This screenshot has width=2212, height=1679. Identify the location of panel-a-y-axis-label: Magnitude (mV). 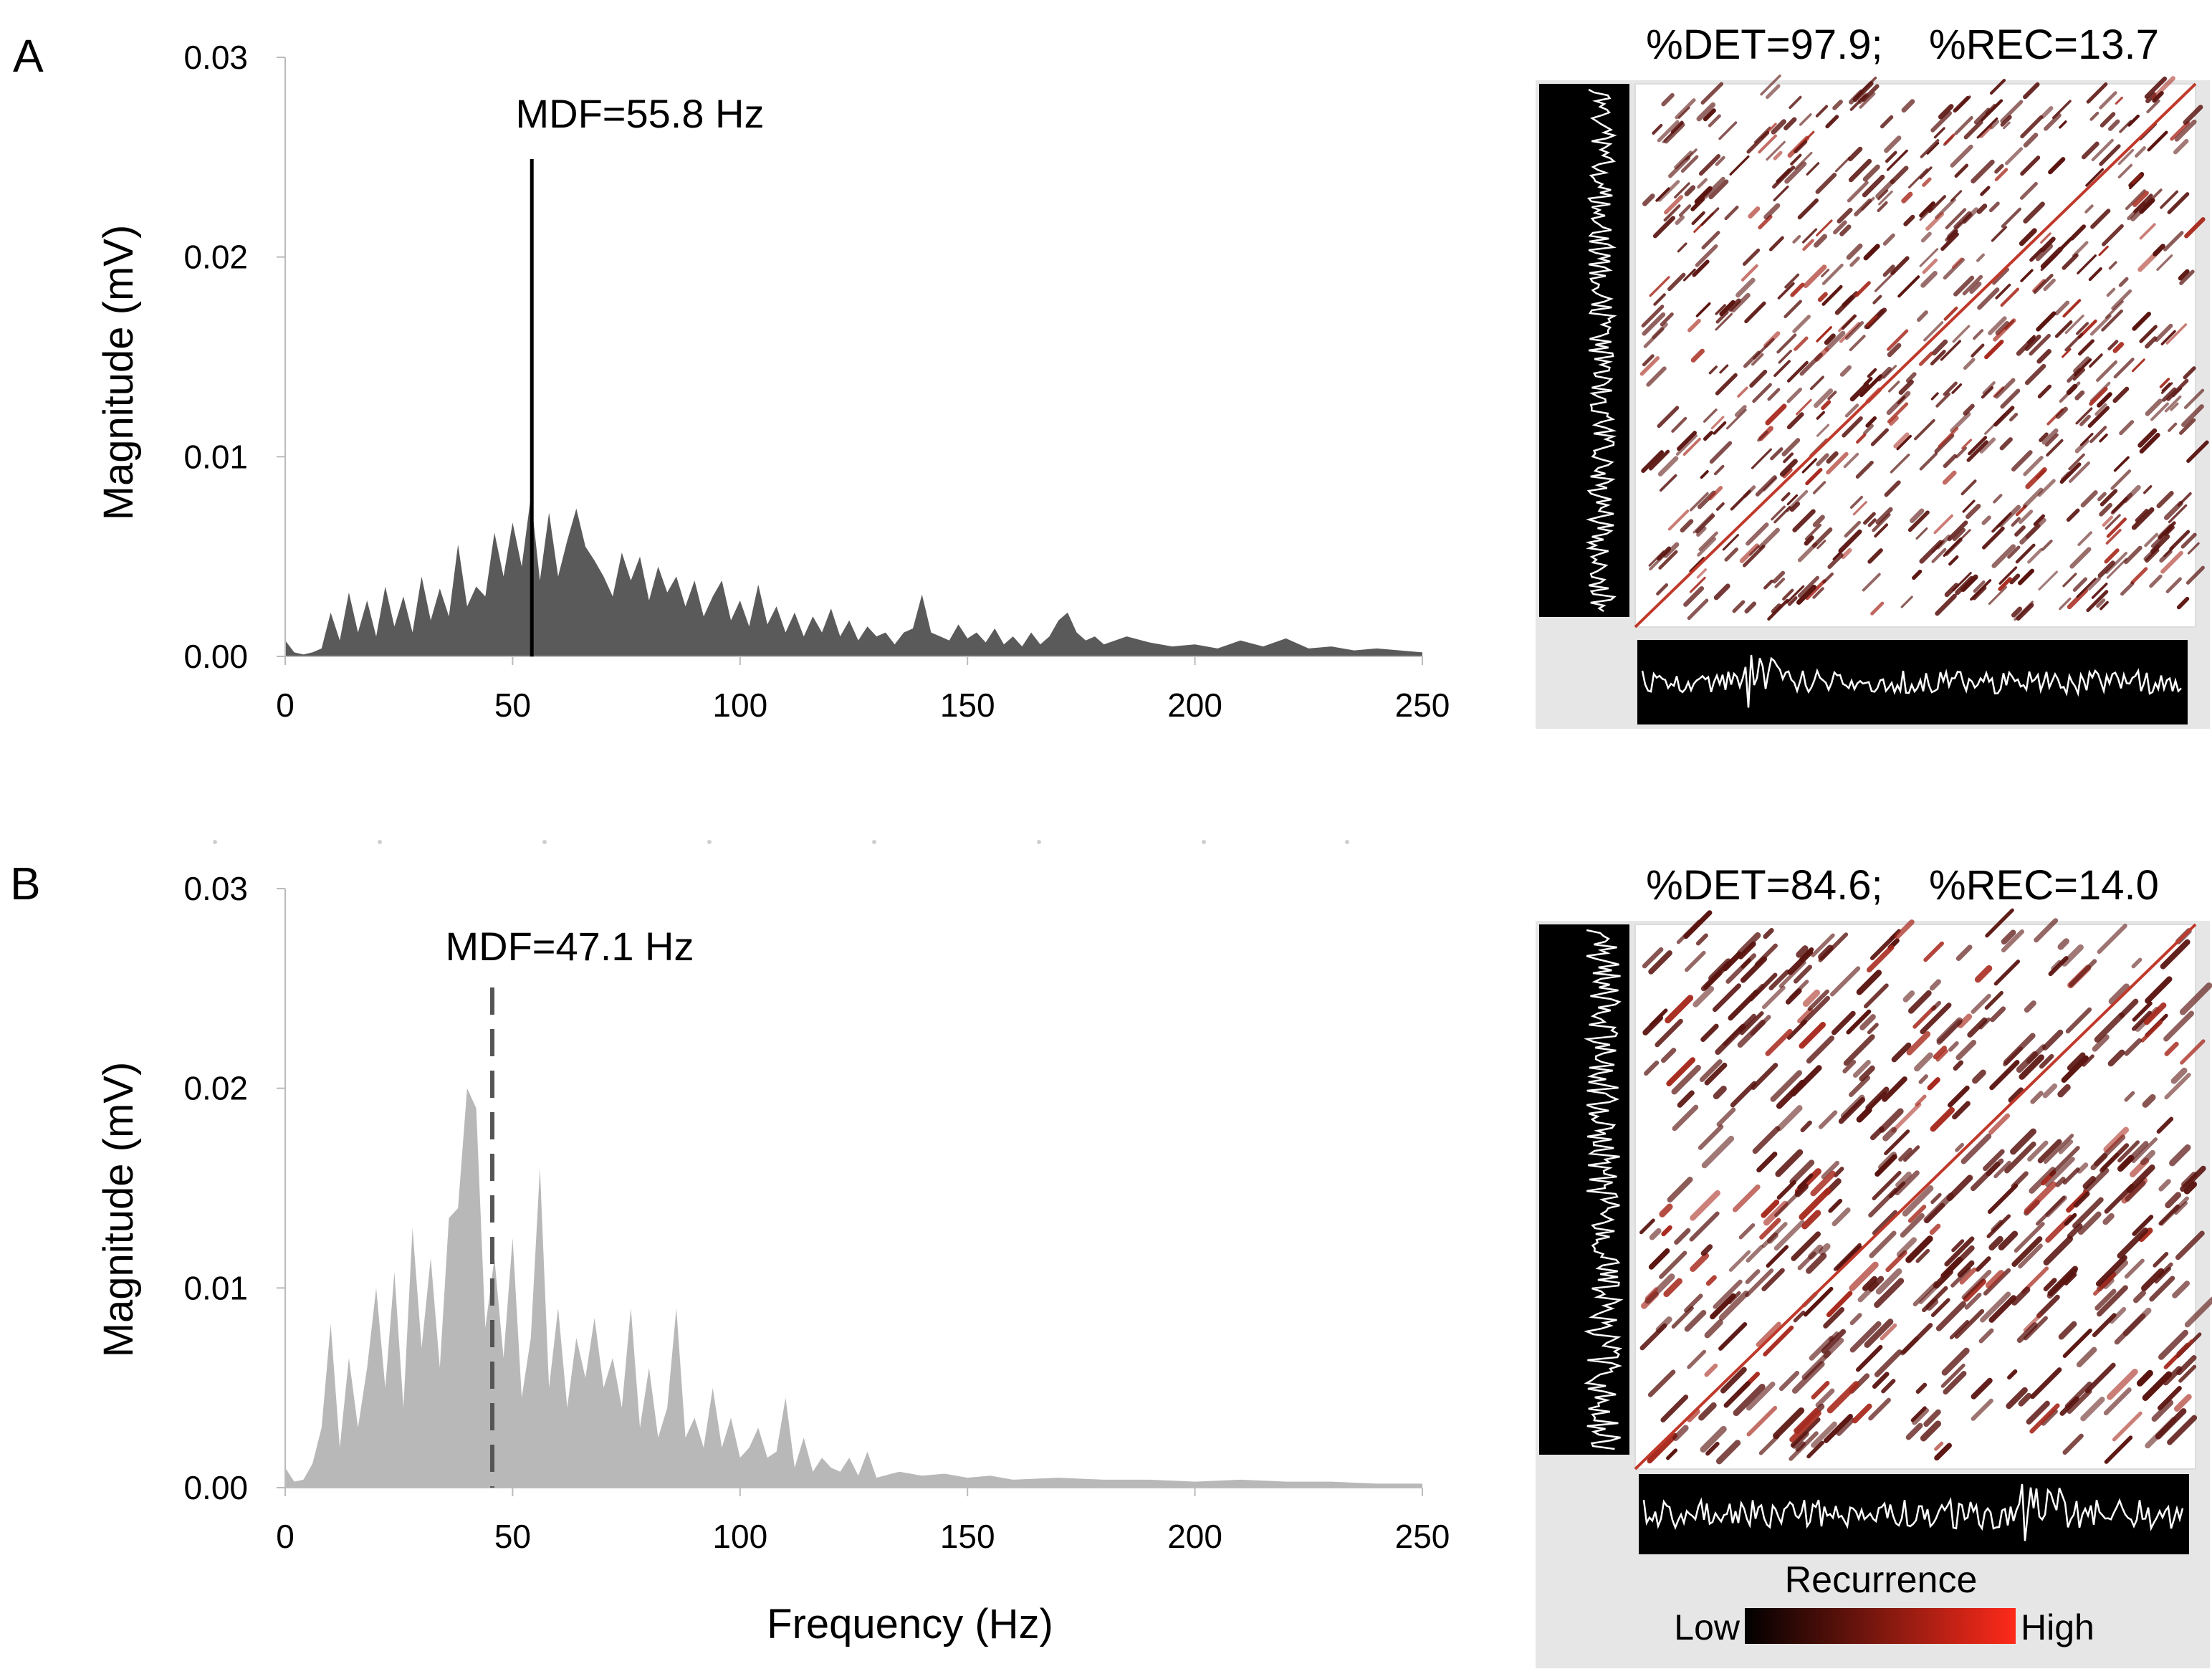
(119, 373).